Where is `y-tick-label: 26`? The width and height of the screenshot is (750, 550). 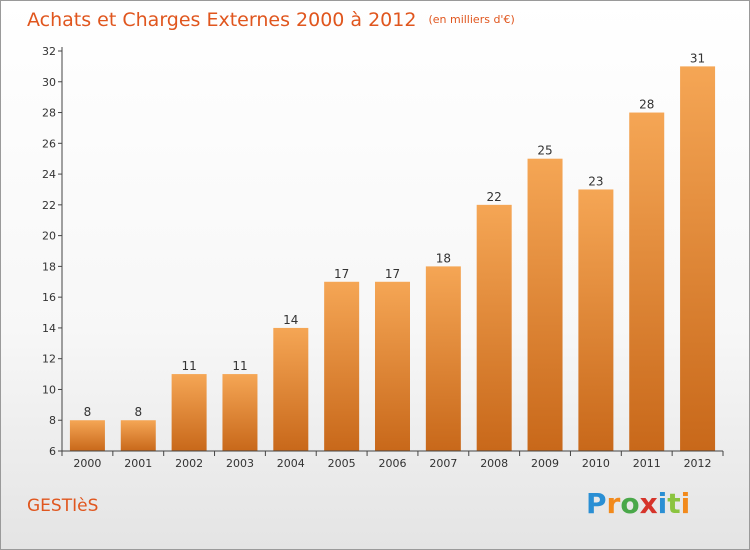 y-tick-label: 26 is located at coordinates (49, 143).